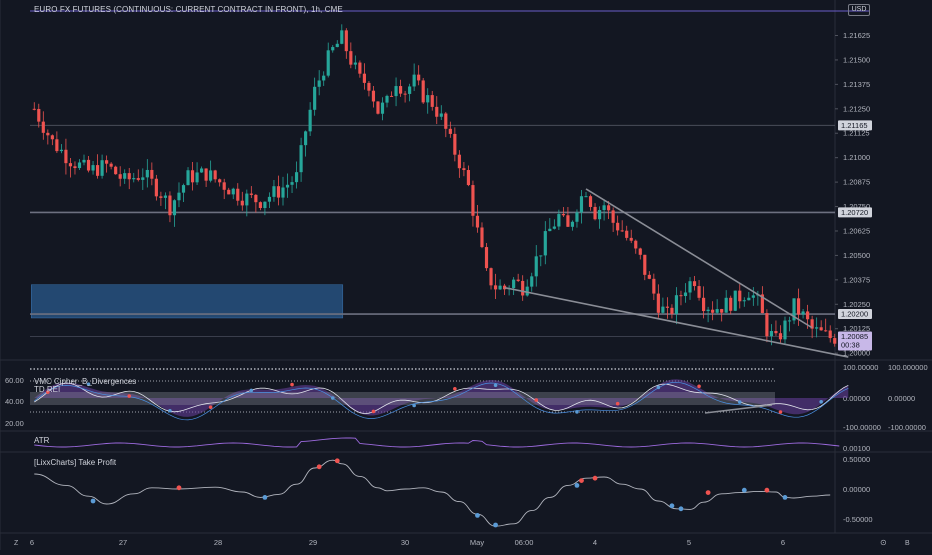 The height and width of the screenshot is (555, 932). What do you see at coordinates (901, 398) in the screenshot?
I see `vmc-right-tick-2: 0.00000` at bounding box center [901, 398].